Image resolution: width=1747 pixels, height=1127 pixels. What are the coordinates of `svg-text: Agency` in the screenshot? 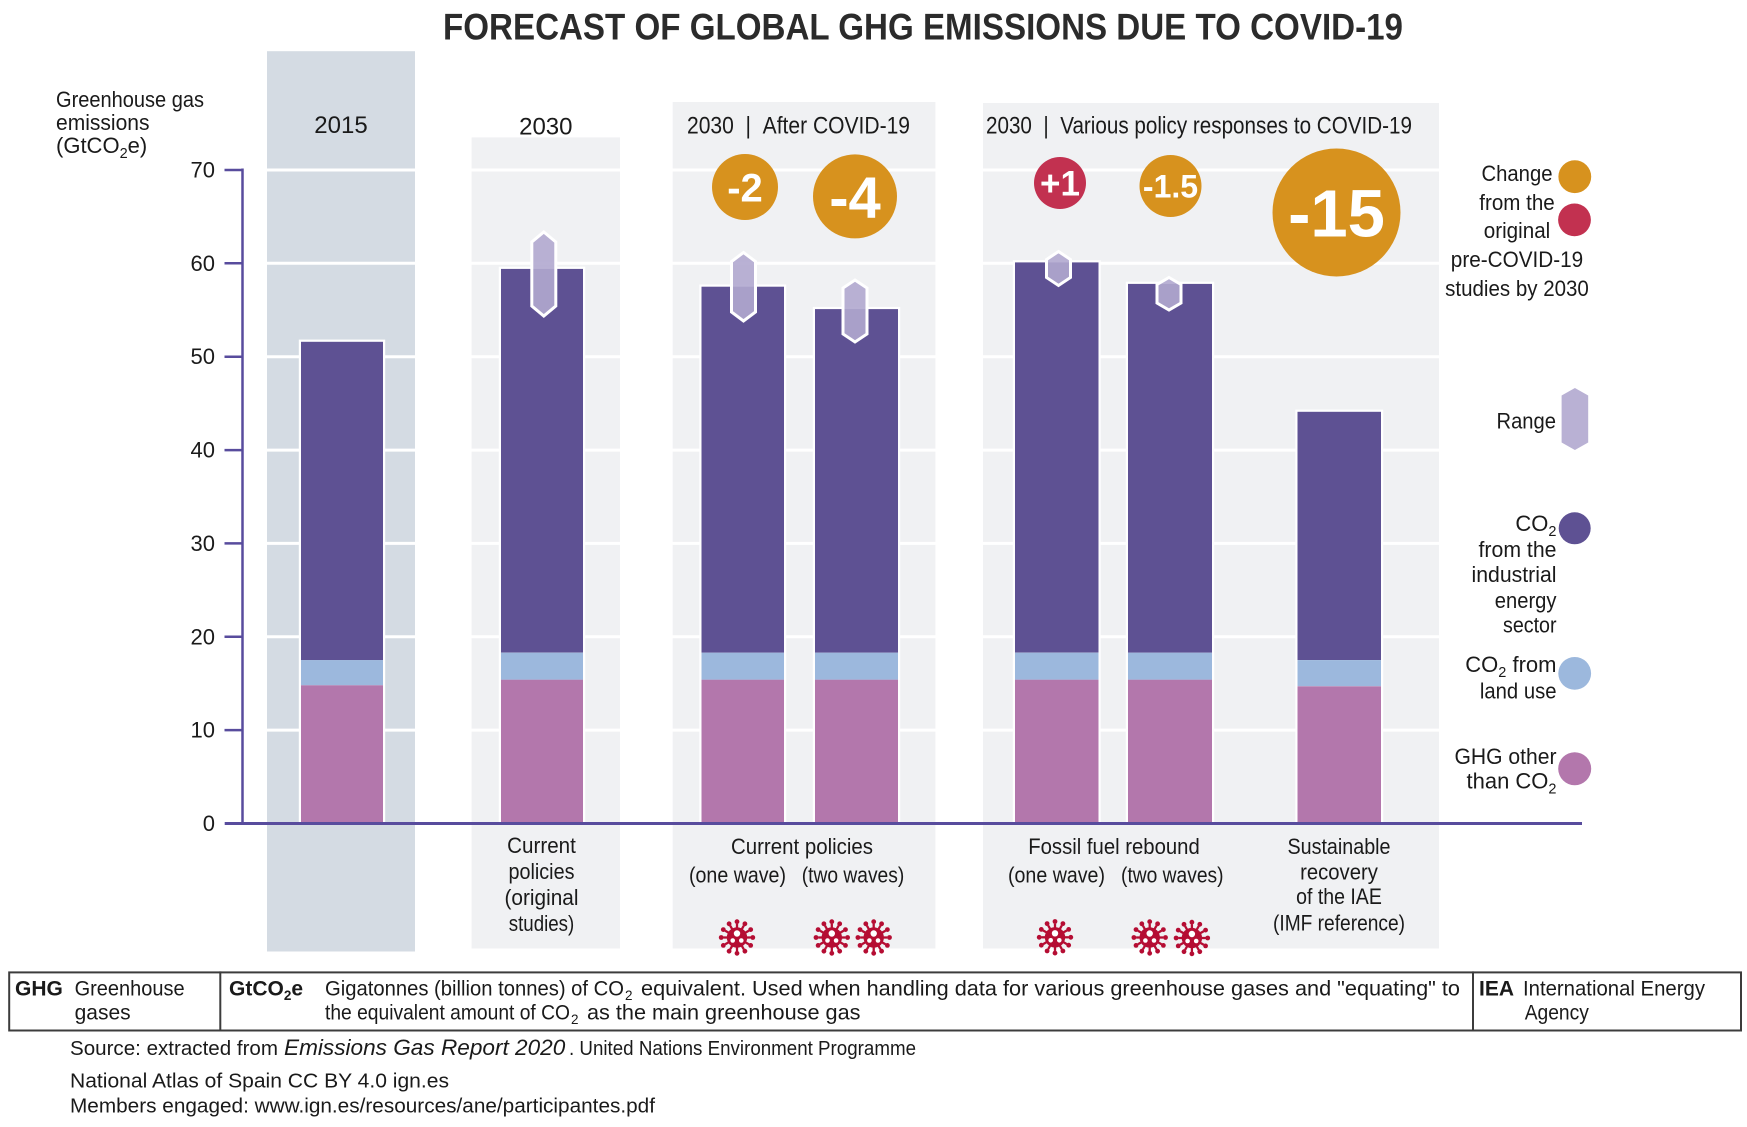 It's located at (1557, 1013).